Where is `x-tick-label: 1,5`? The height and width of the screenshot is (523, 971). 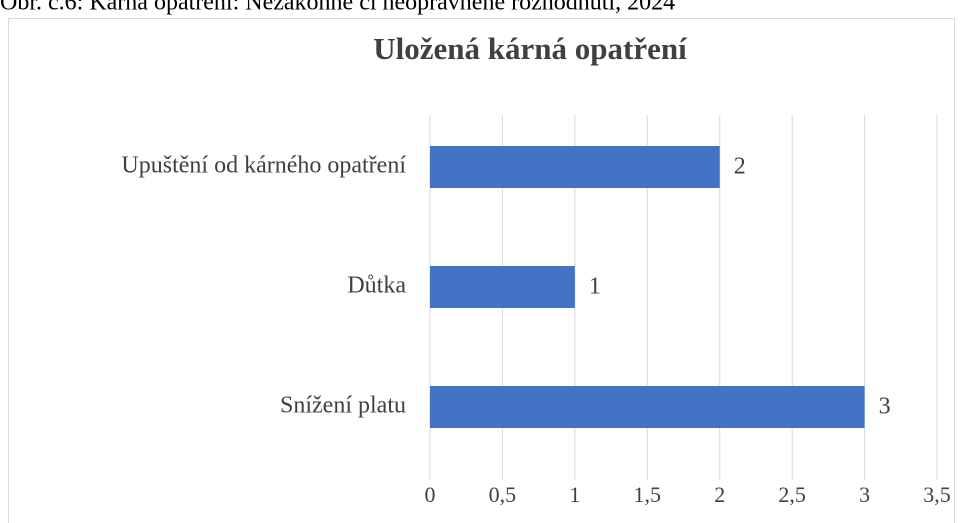 x-tick-label: 1,5 is located at coordinates (648, 494).